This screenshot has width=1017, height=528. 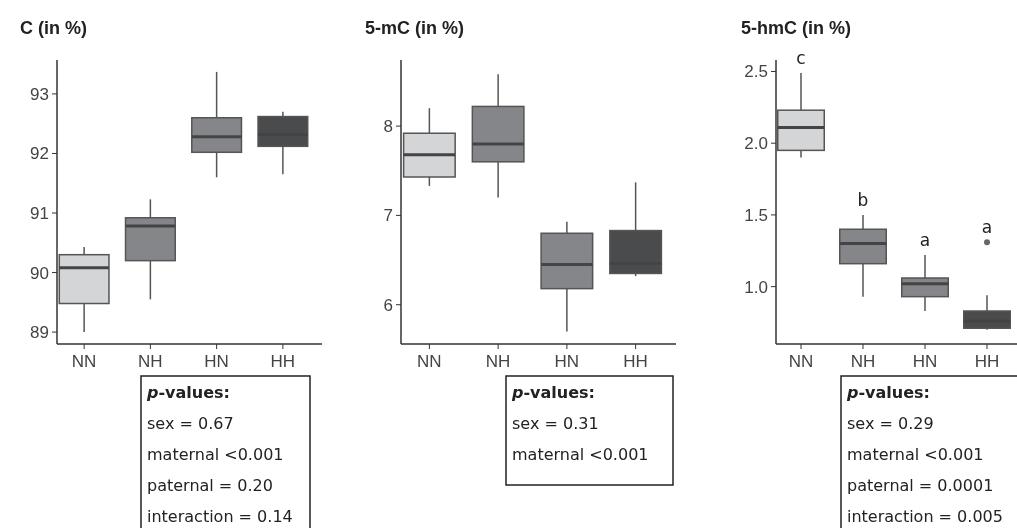 I want to click on annotation: b, so click(x=863, y=199).